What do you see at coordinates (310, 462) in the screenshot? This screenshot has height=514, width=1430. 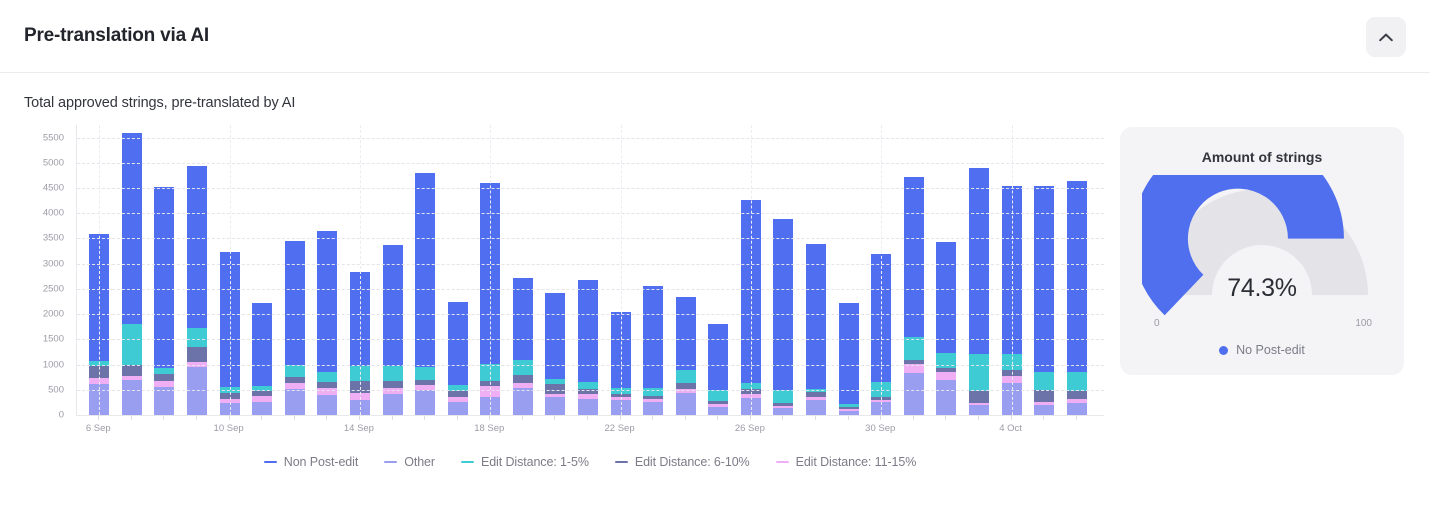 I see `legend-item-non_post_edit: Non Post-edit` at bounding box center [310, 462].